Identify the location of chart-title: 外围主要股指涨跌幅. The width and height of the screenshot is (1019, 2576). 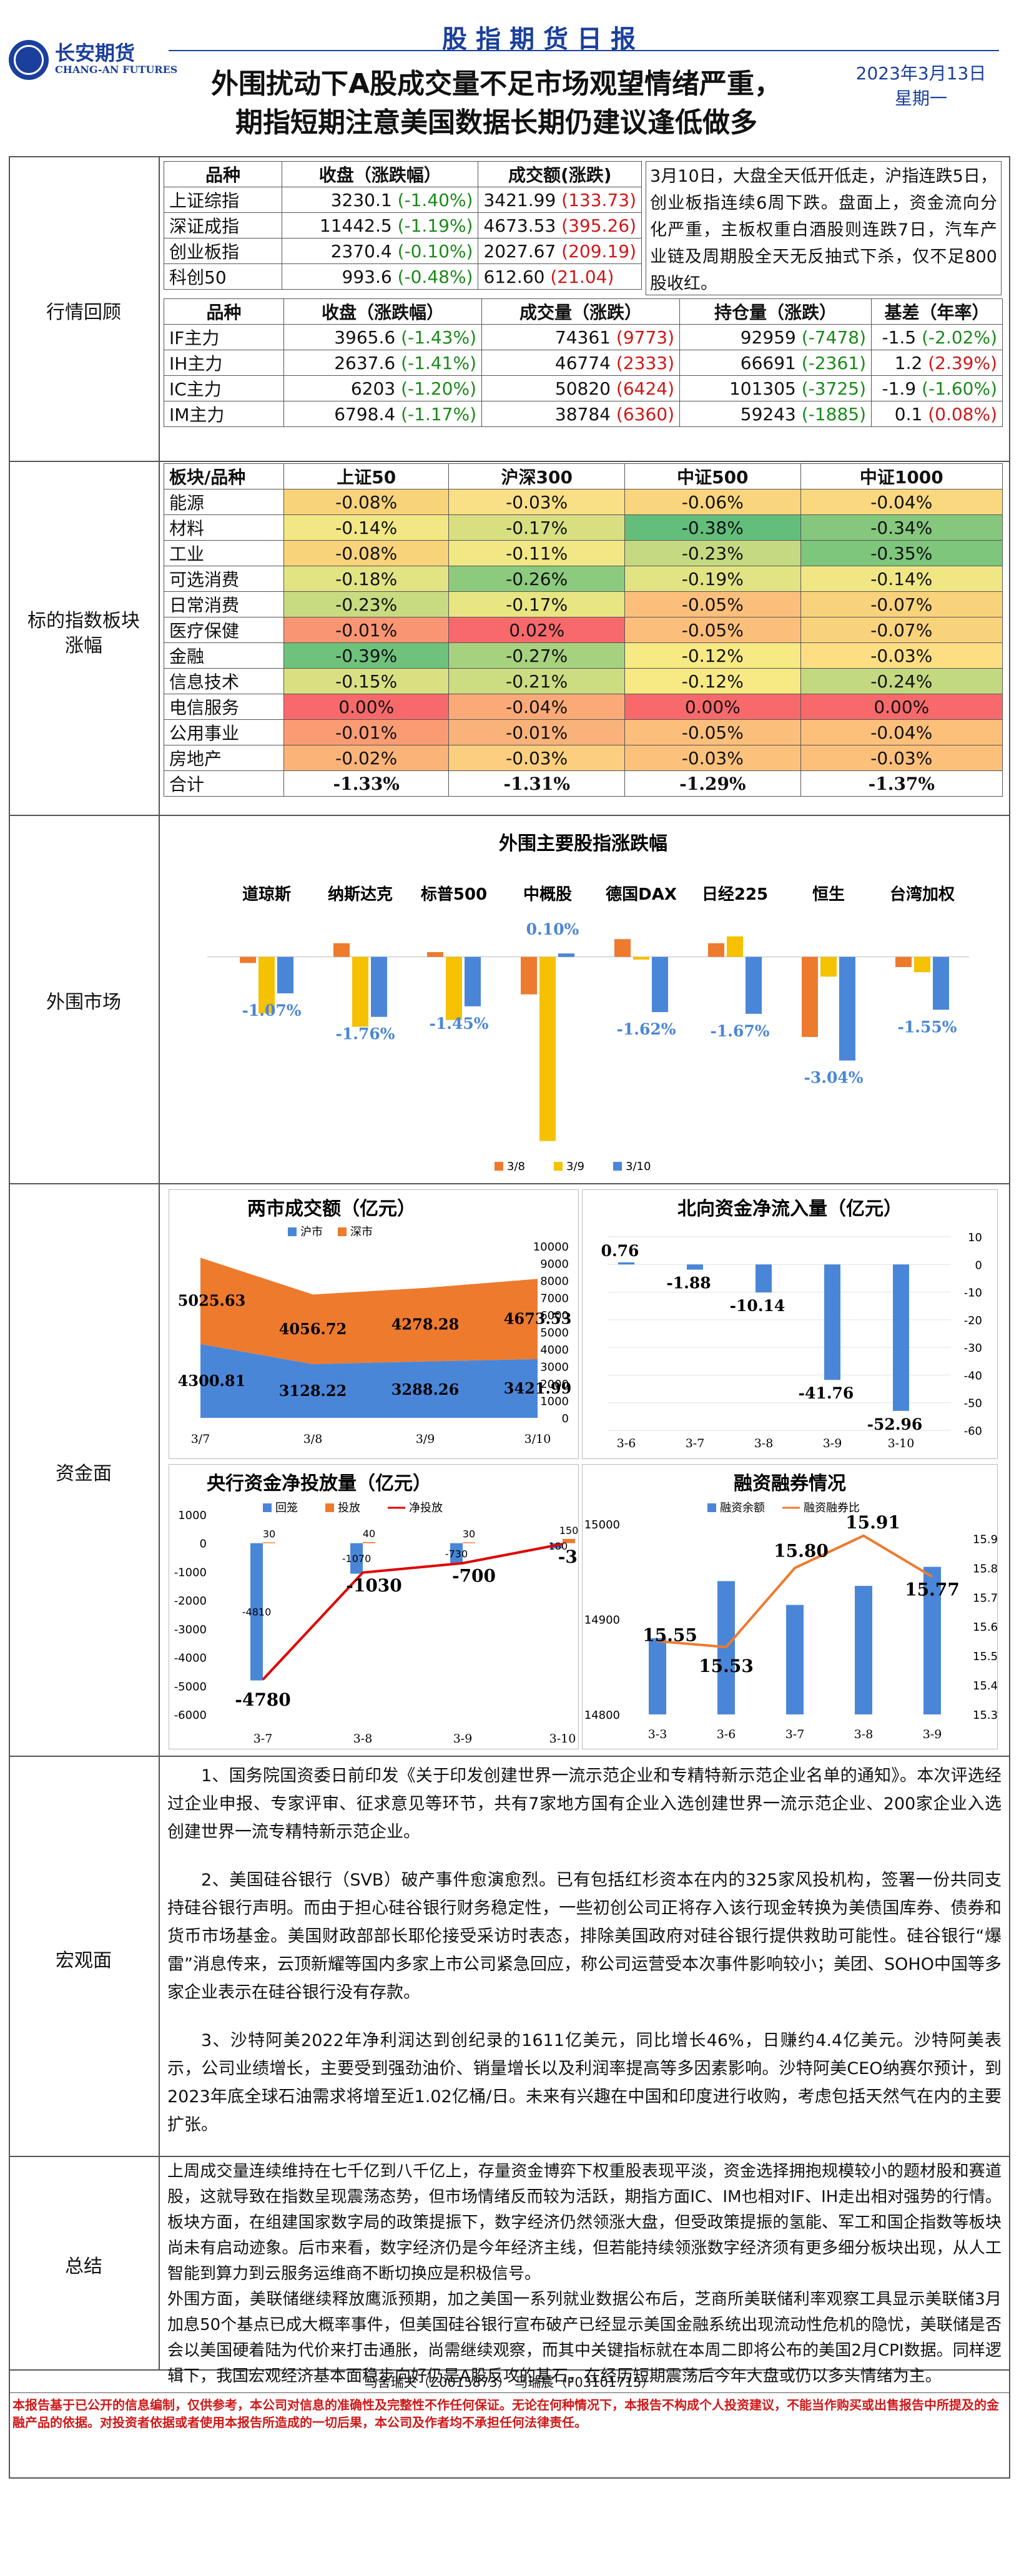
(583, 844).